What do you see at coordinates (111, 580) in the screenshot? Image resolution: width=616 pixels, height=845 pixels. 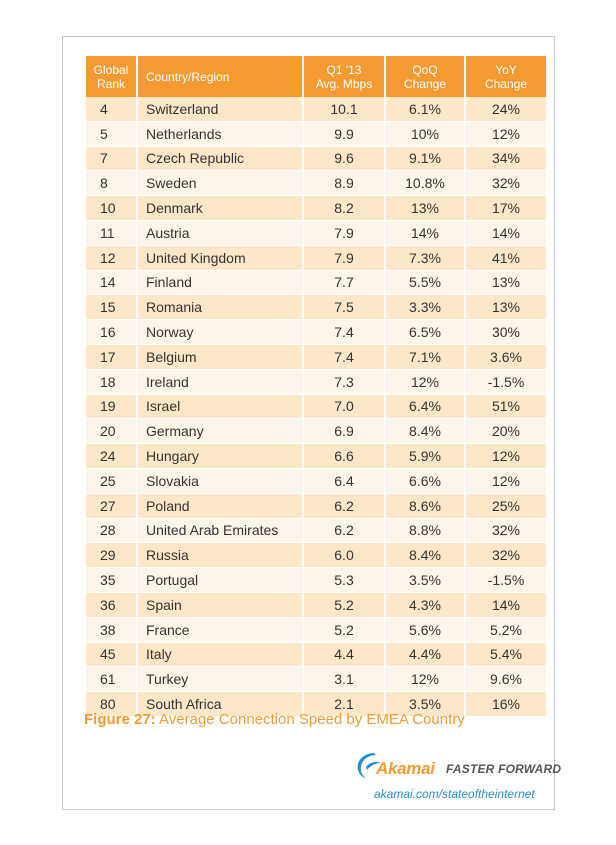 I see `cell-rank: 35` at bounding box center [111, 580].